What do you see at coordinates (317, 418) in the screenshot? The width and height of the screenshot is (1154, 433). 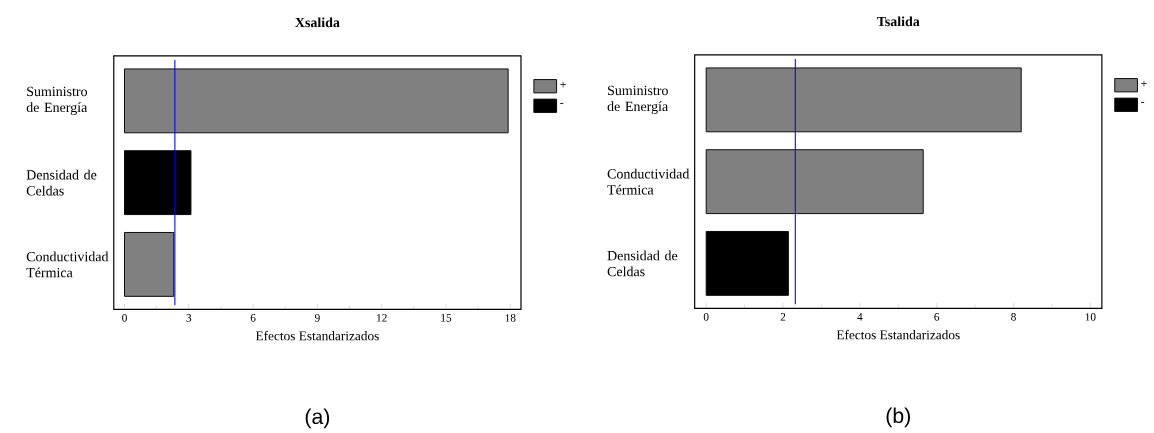 I see `text: (a)` at bounding box center [317, 418].